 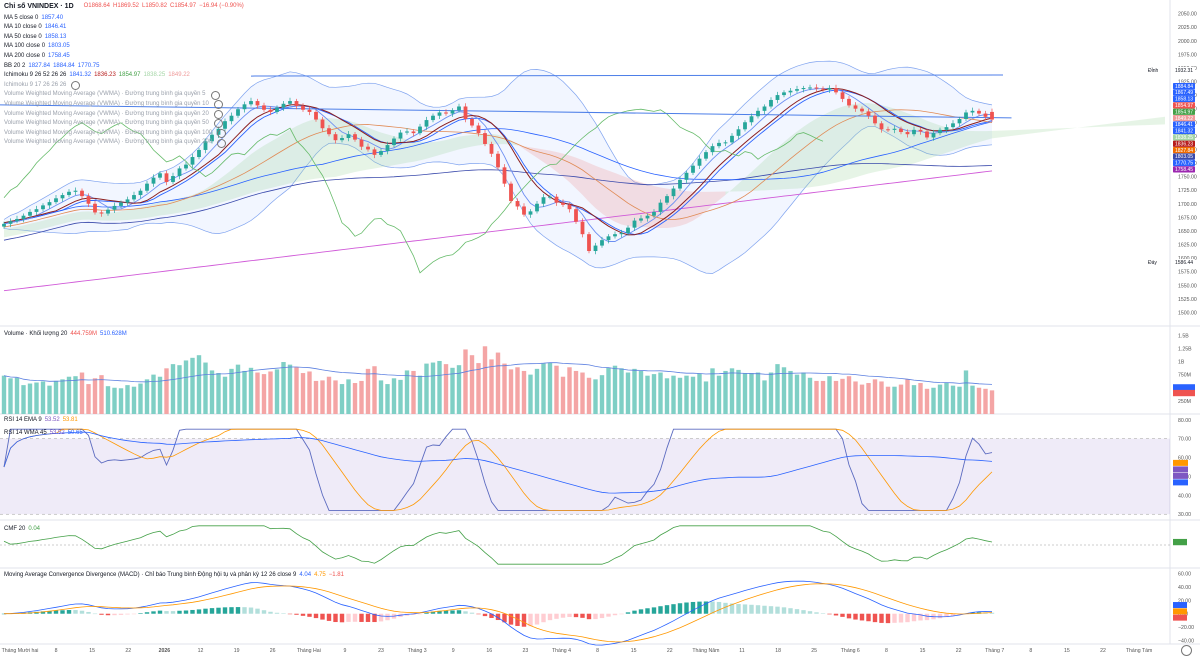 What do you see at coordinates (124, 38) in the screenshot?
I see `legend-row: MA 50 close 0 1858.13` at bounding box center [124, 38].